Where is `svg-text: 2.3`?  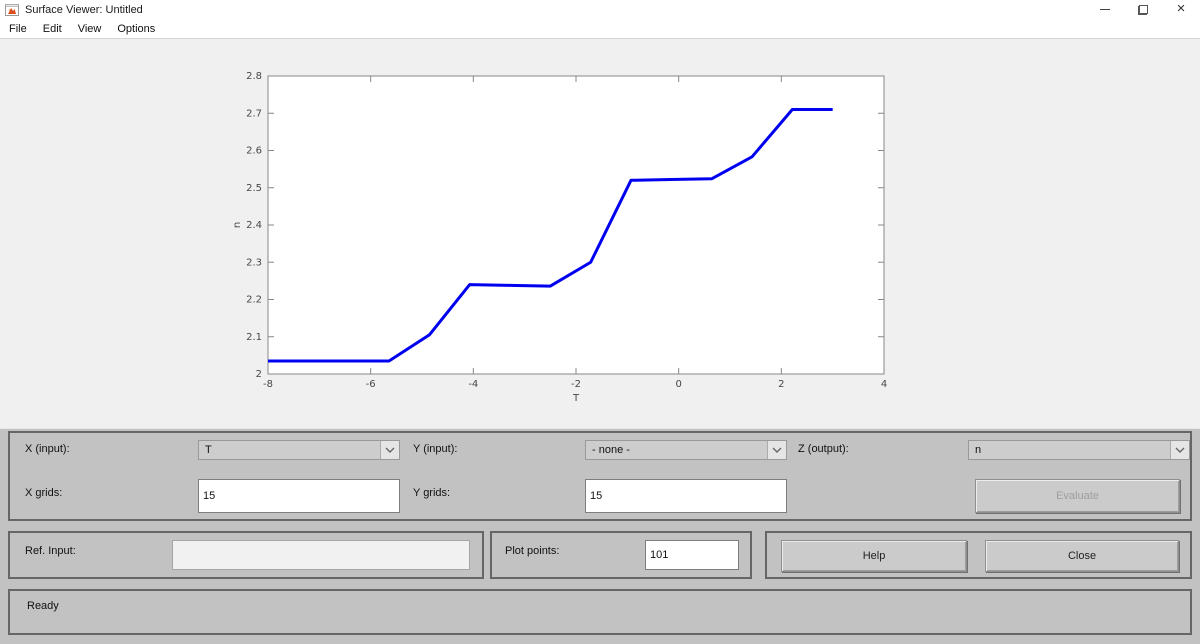
svg-text: 2.3 is located at coordinates (254, 262).